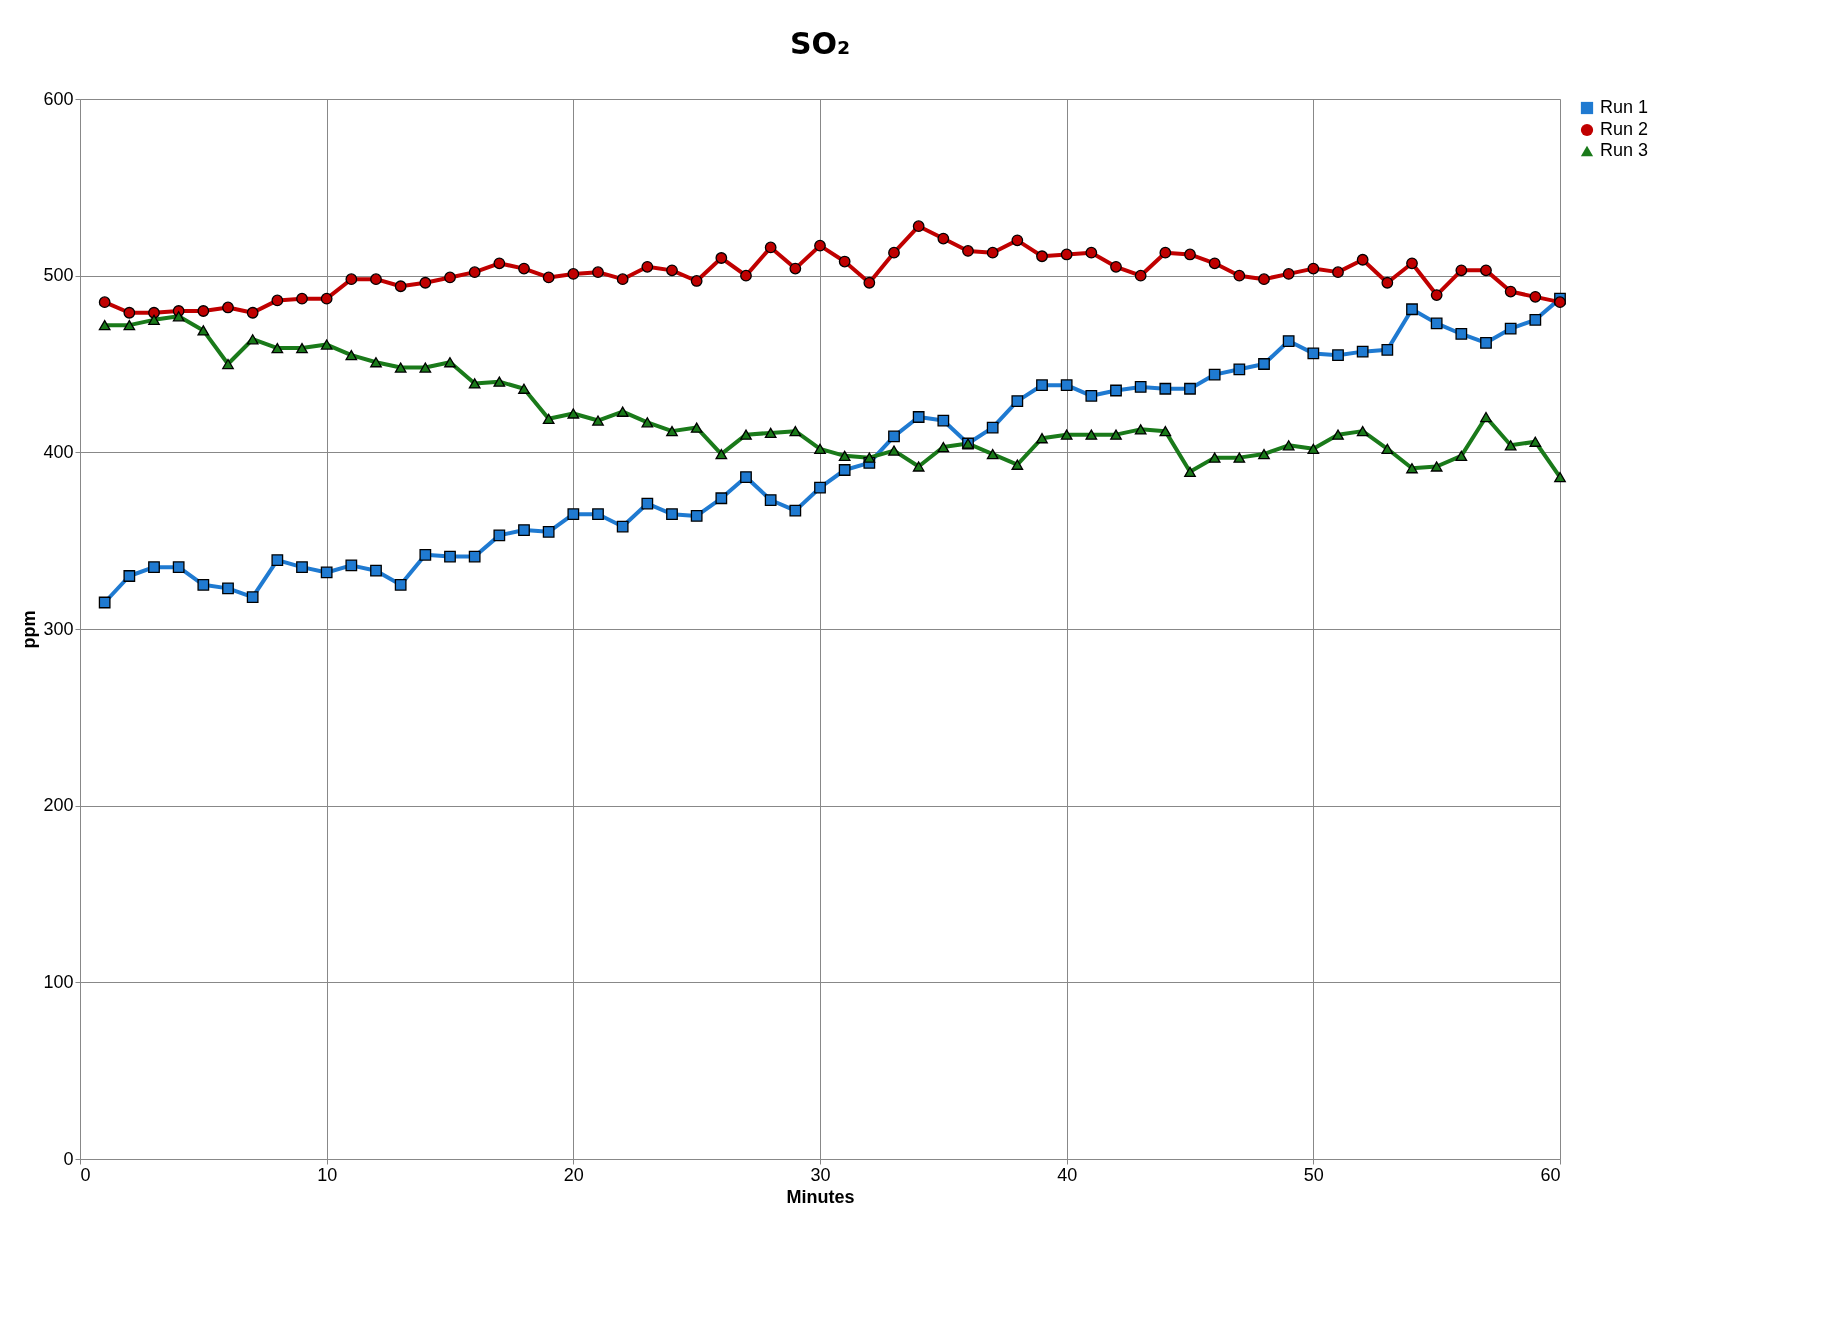 This screenshot has width=1843, height=1318. Describe the element at coordinates (1624, 129) in the screenshot. I see `legend-label: Run 2` at that location.